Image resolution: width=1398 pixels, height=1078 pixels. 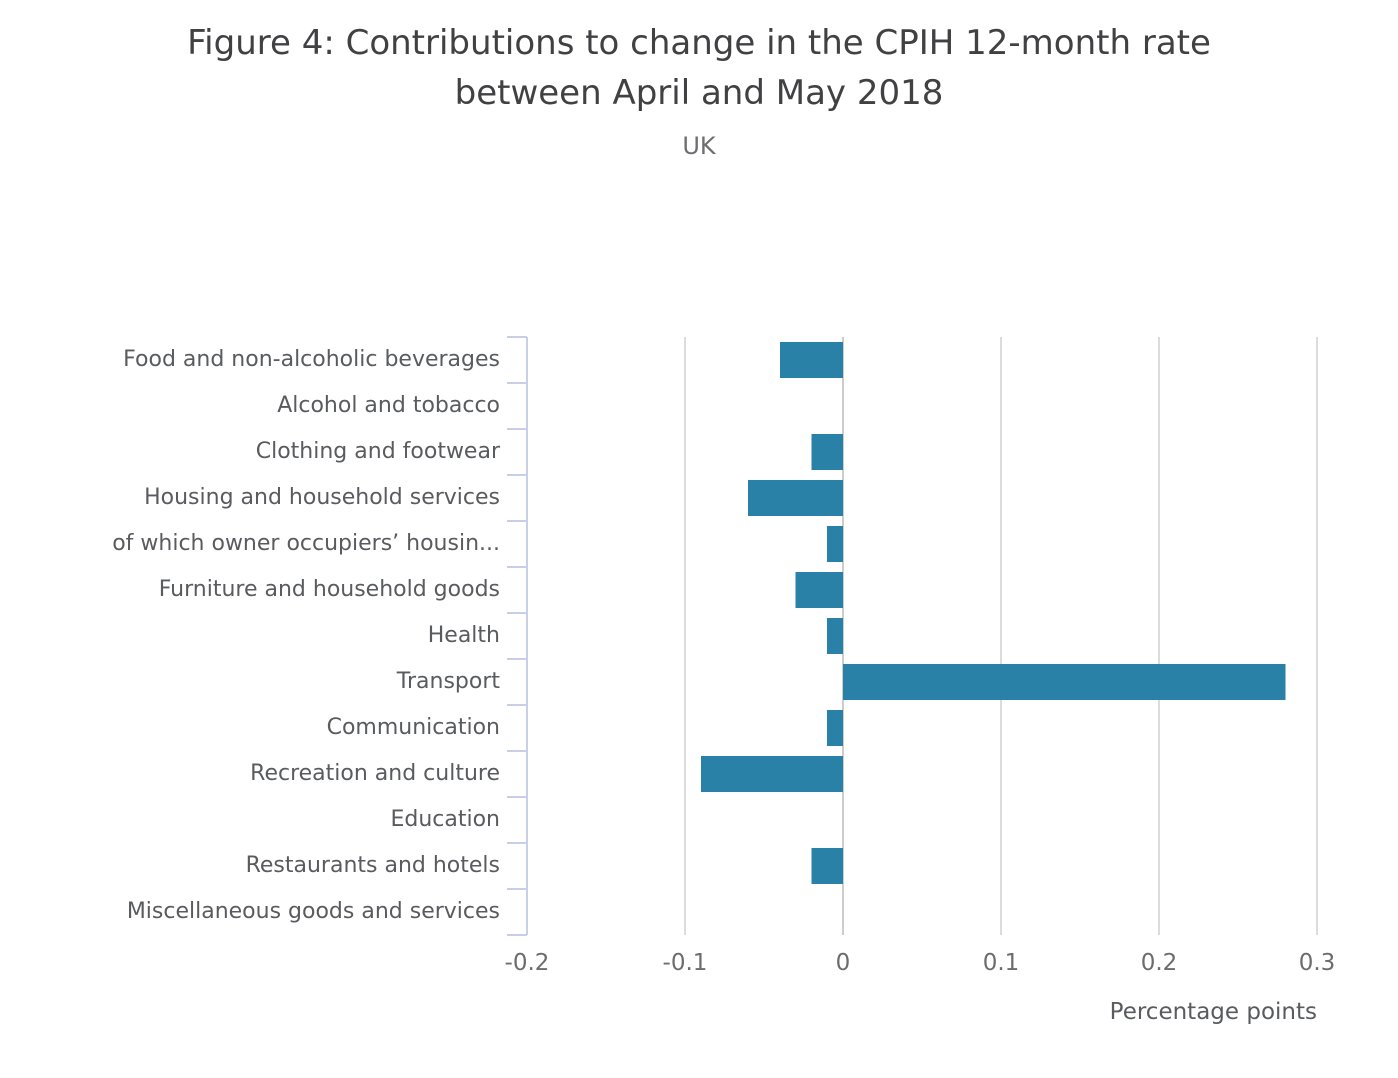 What do you see at coordinates (329, 589) in the screenshot?
I see `category-label: Furniture and household goods` at bounding box center [329, 589].